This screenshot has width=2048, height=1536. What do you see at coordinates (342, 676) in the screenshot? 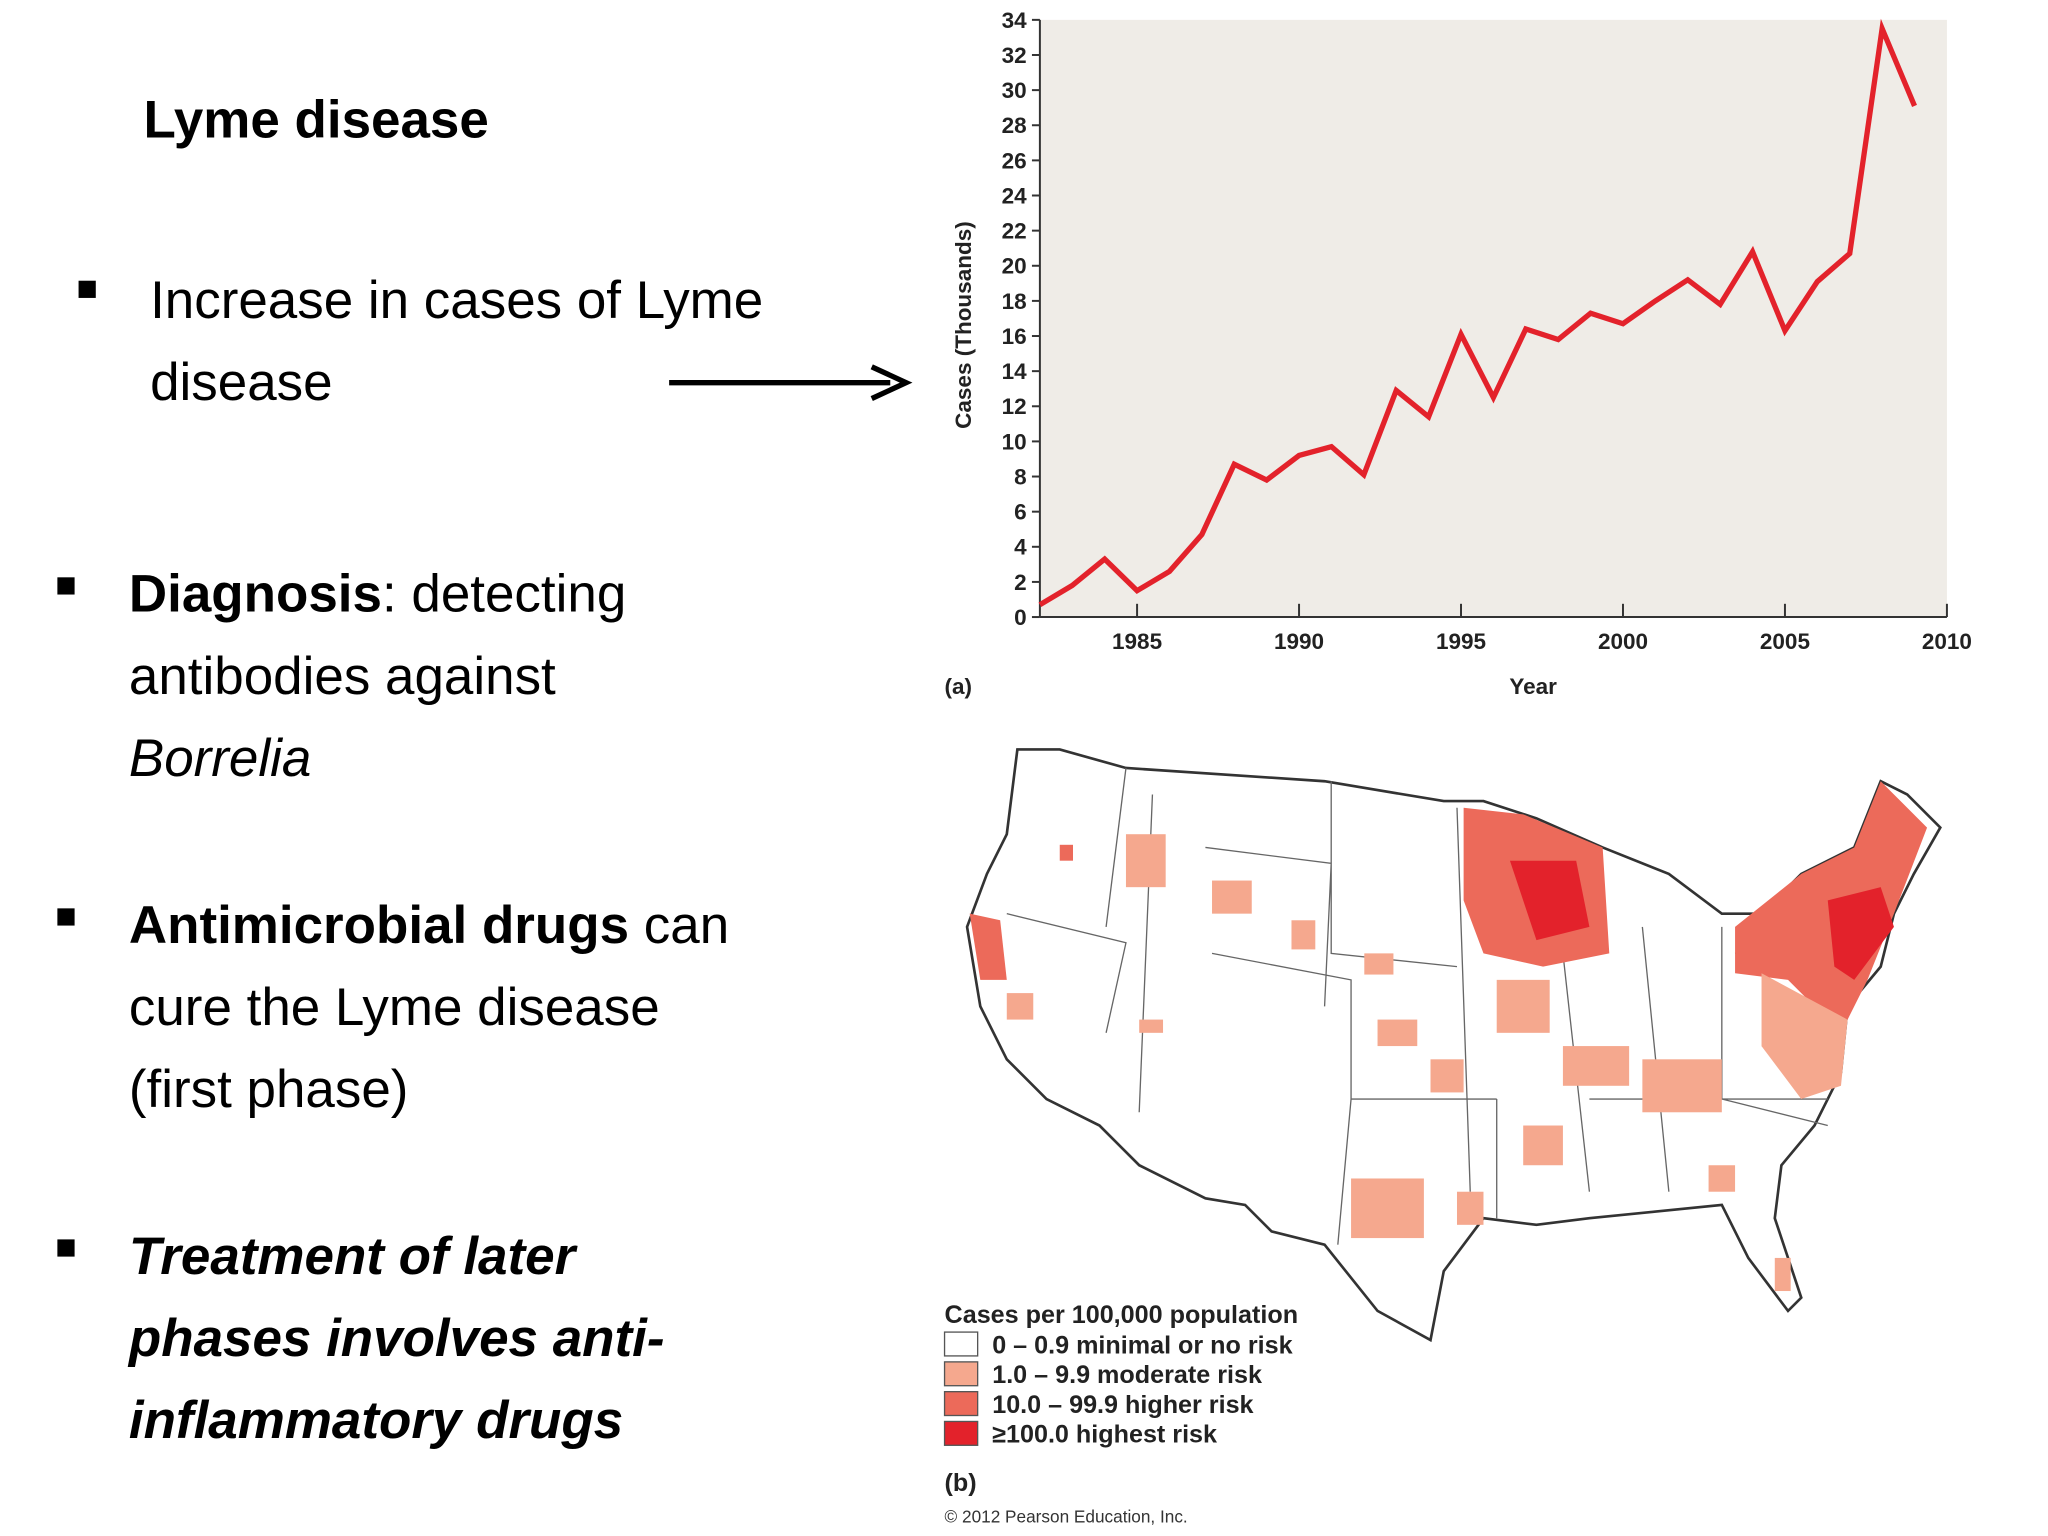
I see `bullet-line: antibodies against` at bounding box center [342, 676].